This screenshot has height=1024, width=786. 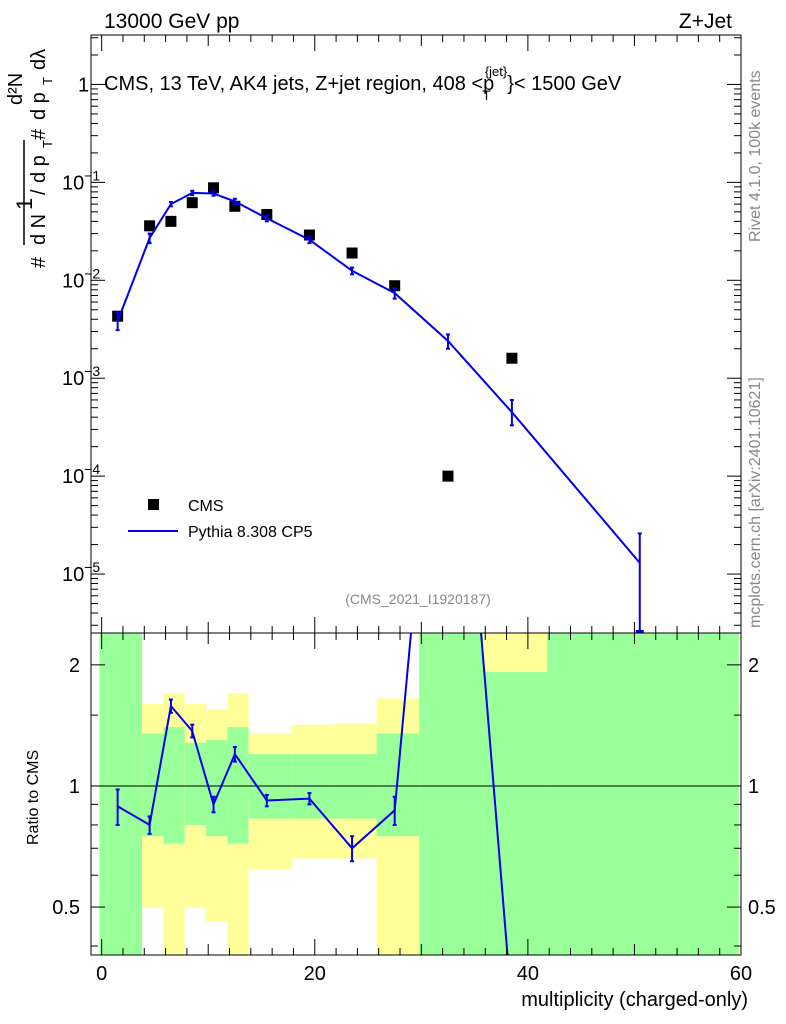 I want to click on main-y-axis-label: 1 # d N / d p T # d p T dλ d²N, so click(x=30, y=158).